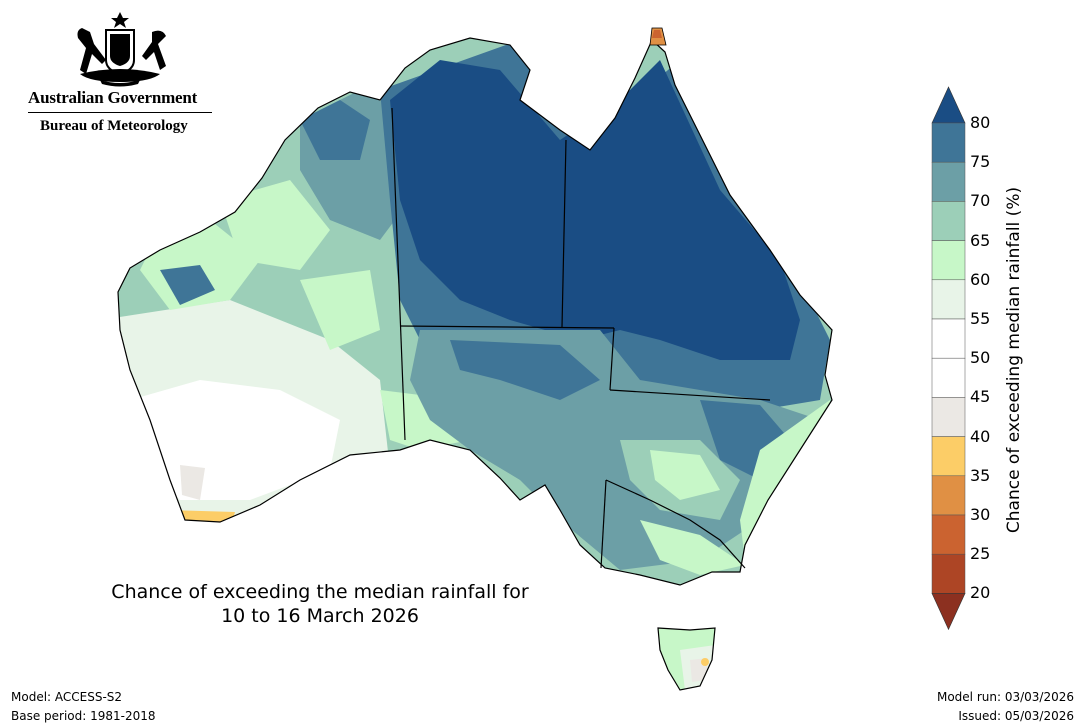 Image resolution: width=1085 pixels, height=726 pixels. Describe the element at coordinates (121, 49) in the screenshot. I see `coat-of-arms-logo` at that location.